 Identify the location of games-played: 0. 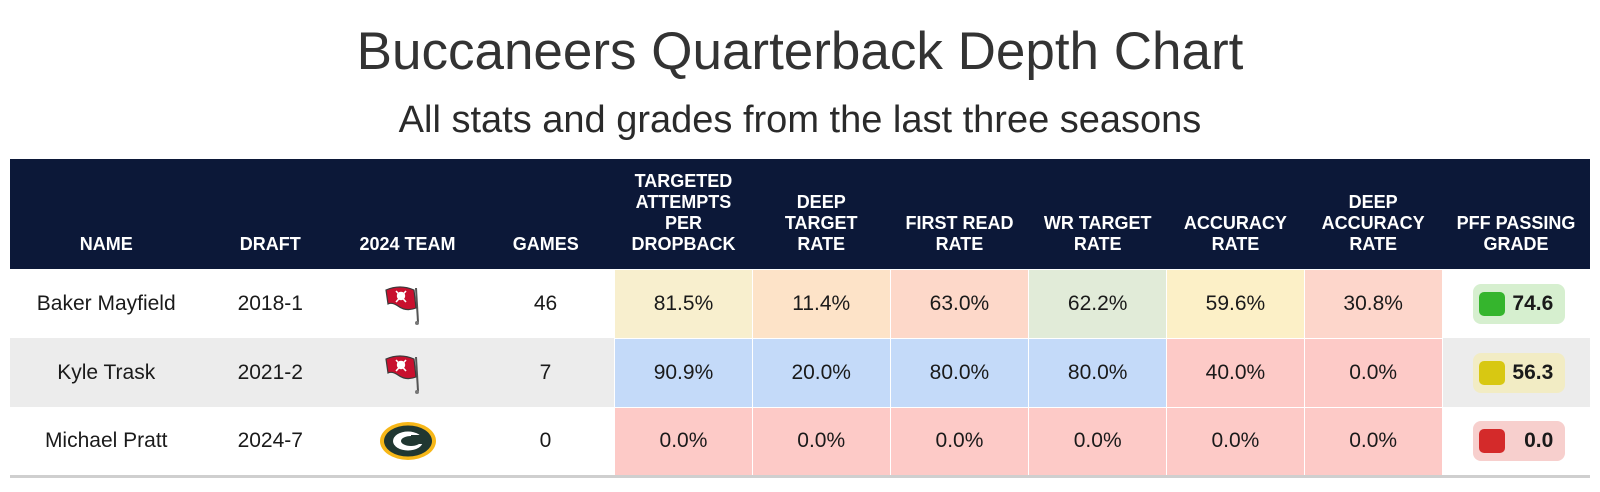
(545, 442).